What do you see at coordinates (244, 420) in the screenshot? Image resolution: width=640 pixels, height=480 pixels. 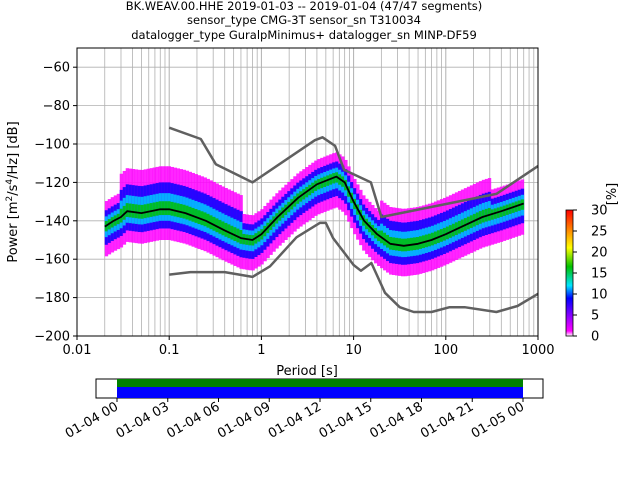 I see `timeline-tick-label: 01-04 09` at bounding box center [244, 420].